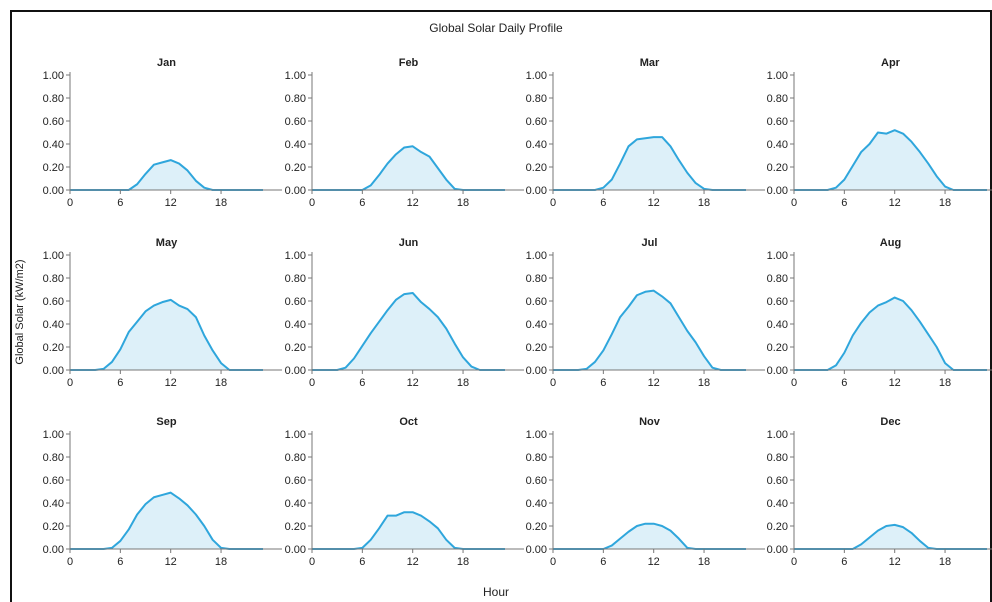  What do you see at coordinates (777, 145) in the screenshot?
I see `y-tick-label-apr: 0.40` at bounding box center [777, 145].